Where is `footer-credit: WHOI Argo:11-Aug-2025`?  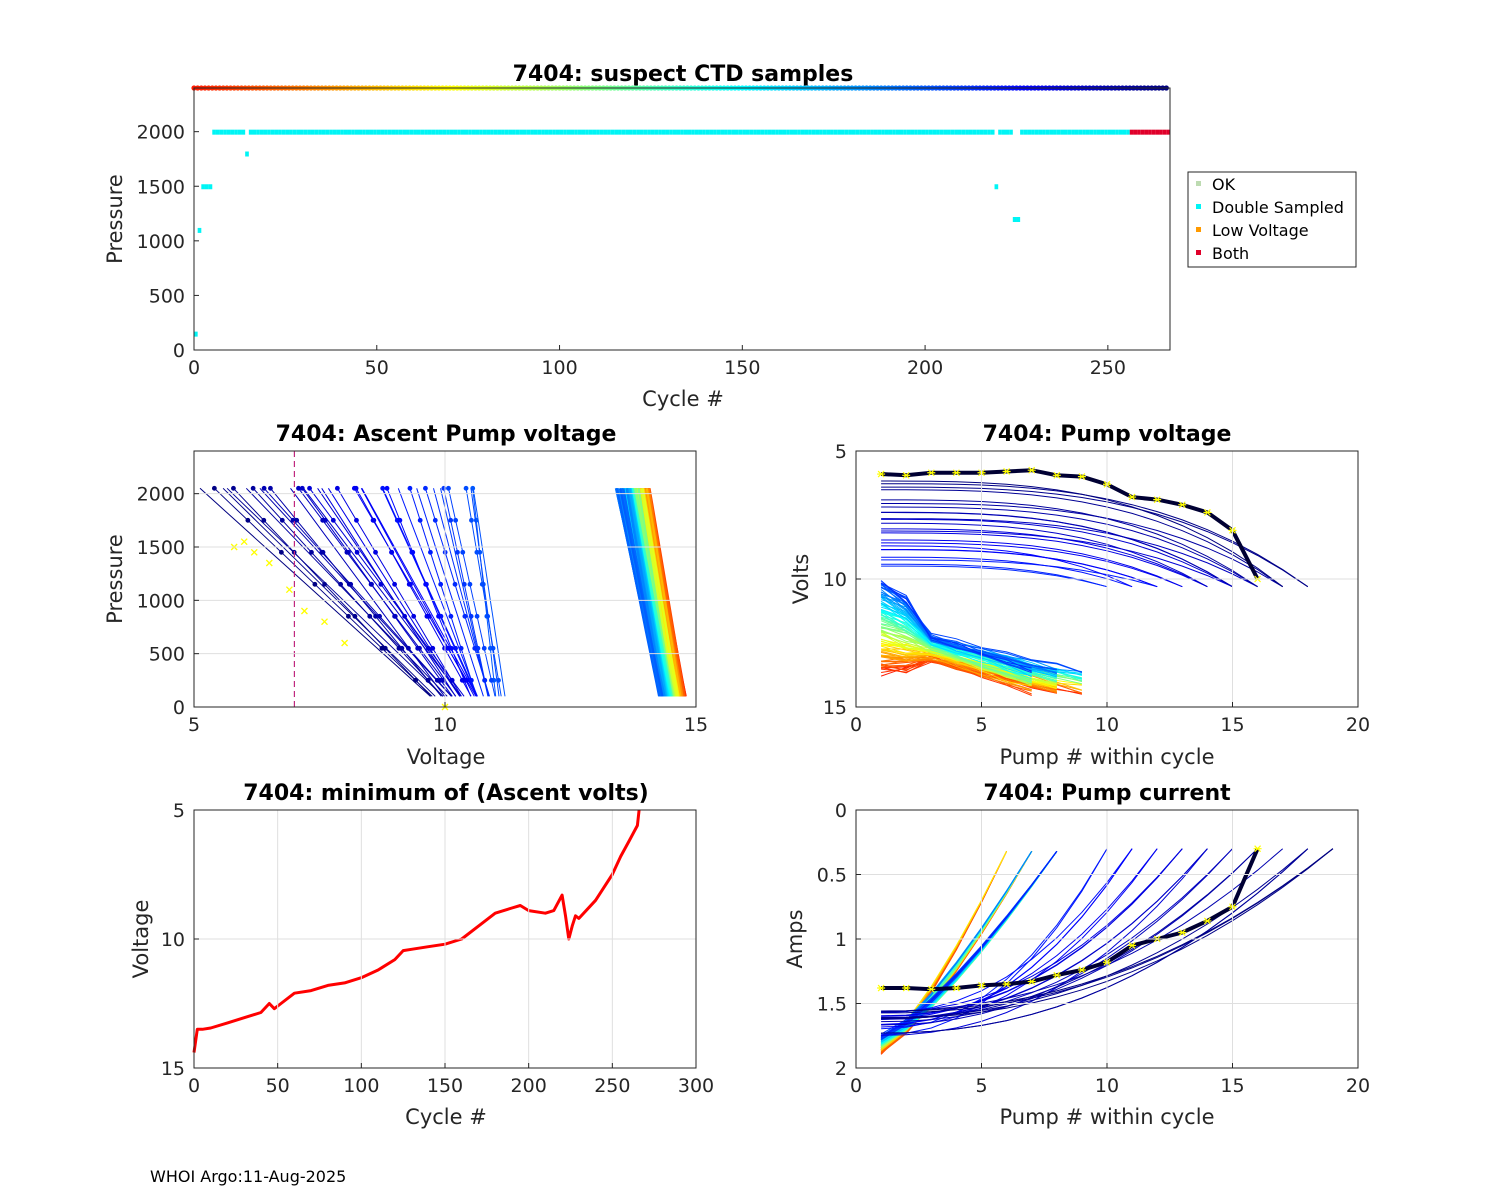 footer-credit: WHOI Argo:11-Aug-2025 is located at coordinates (248, 1176).